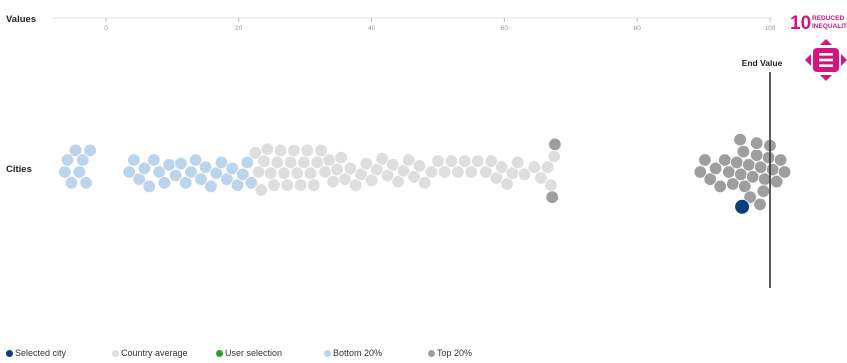 The image size is (847, 363). I want to click on selected-city-point, so click(742, 207).